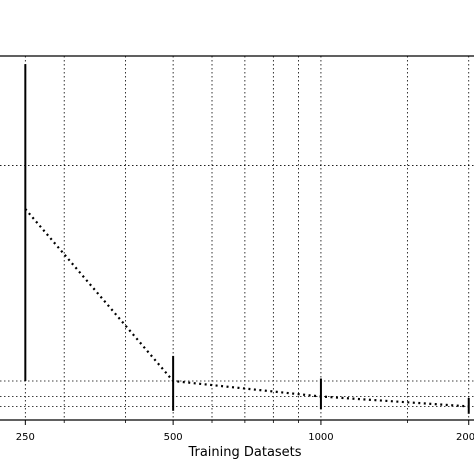  I want to click on x-ticks: 250 500 1000 2000, so click(245, 431).